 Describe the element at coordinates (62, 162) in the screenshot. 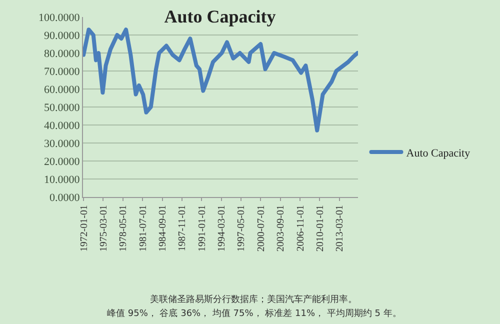

I see `y-tick-label: 20.0000` at that location.